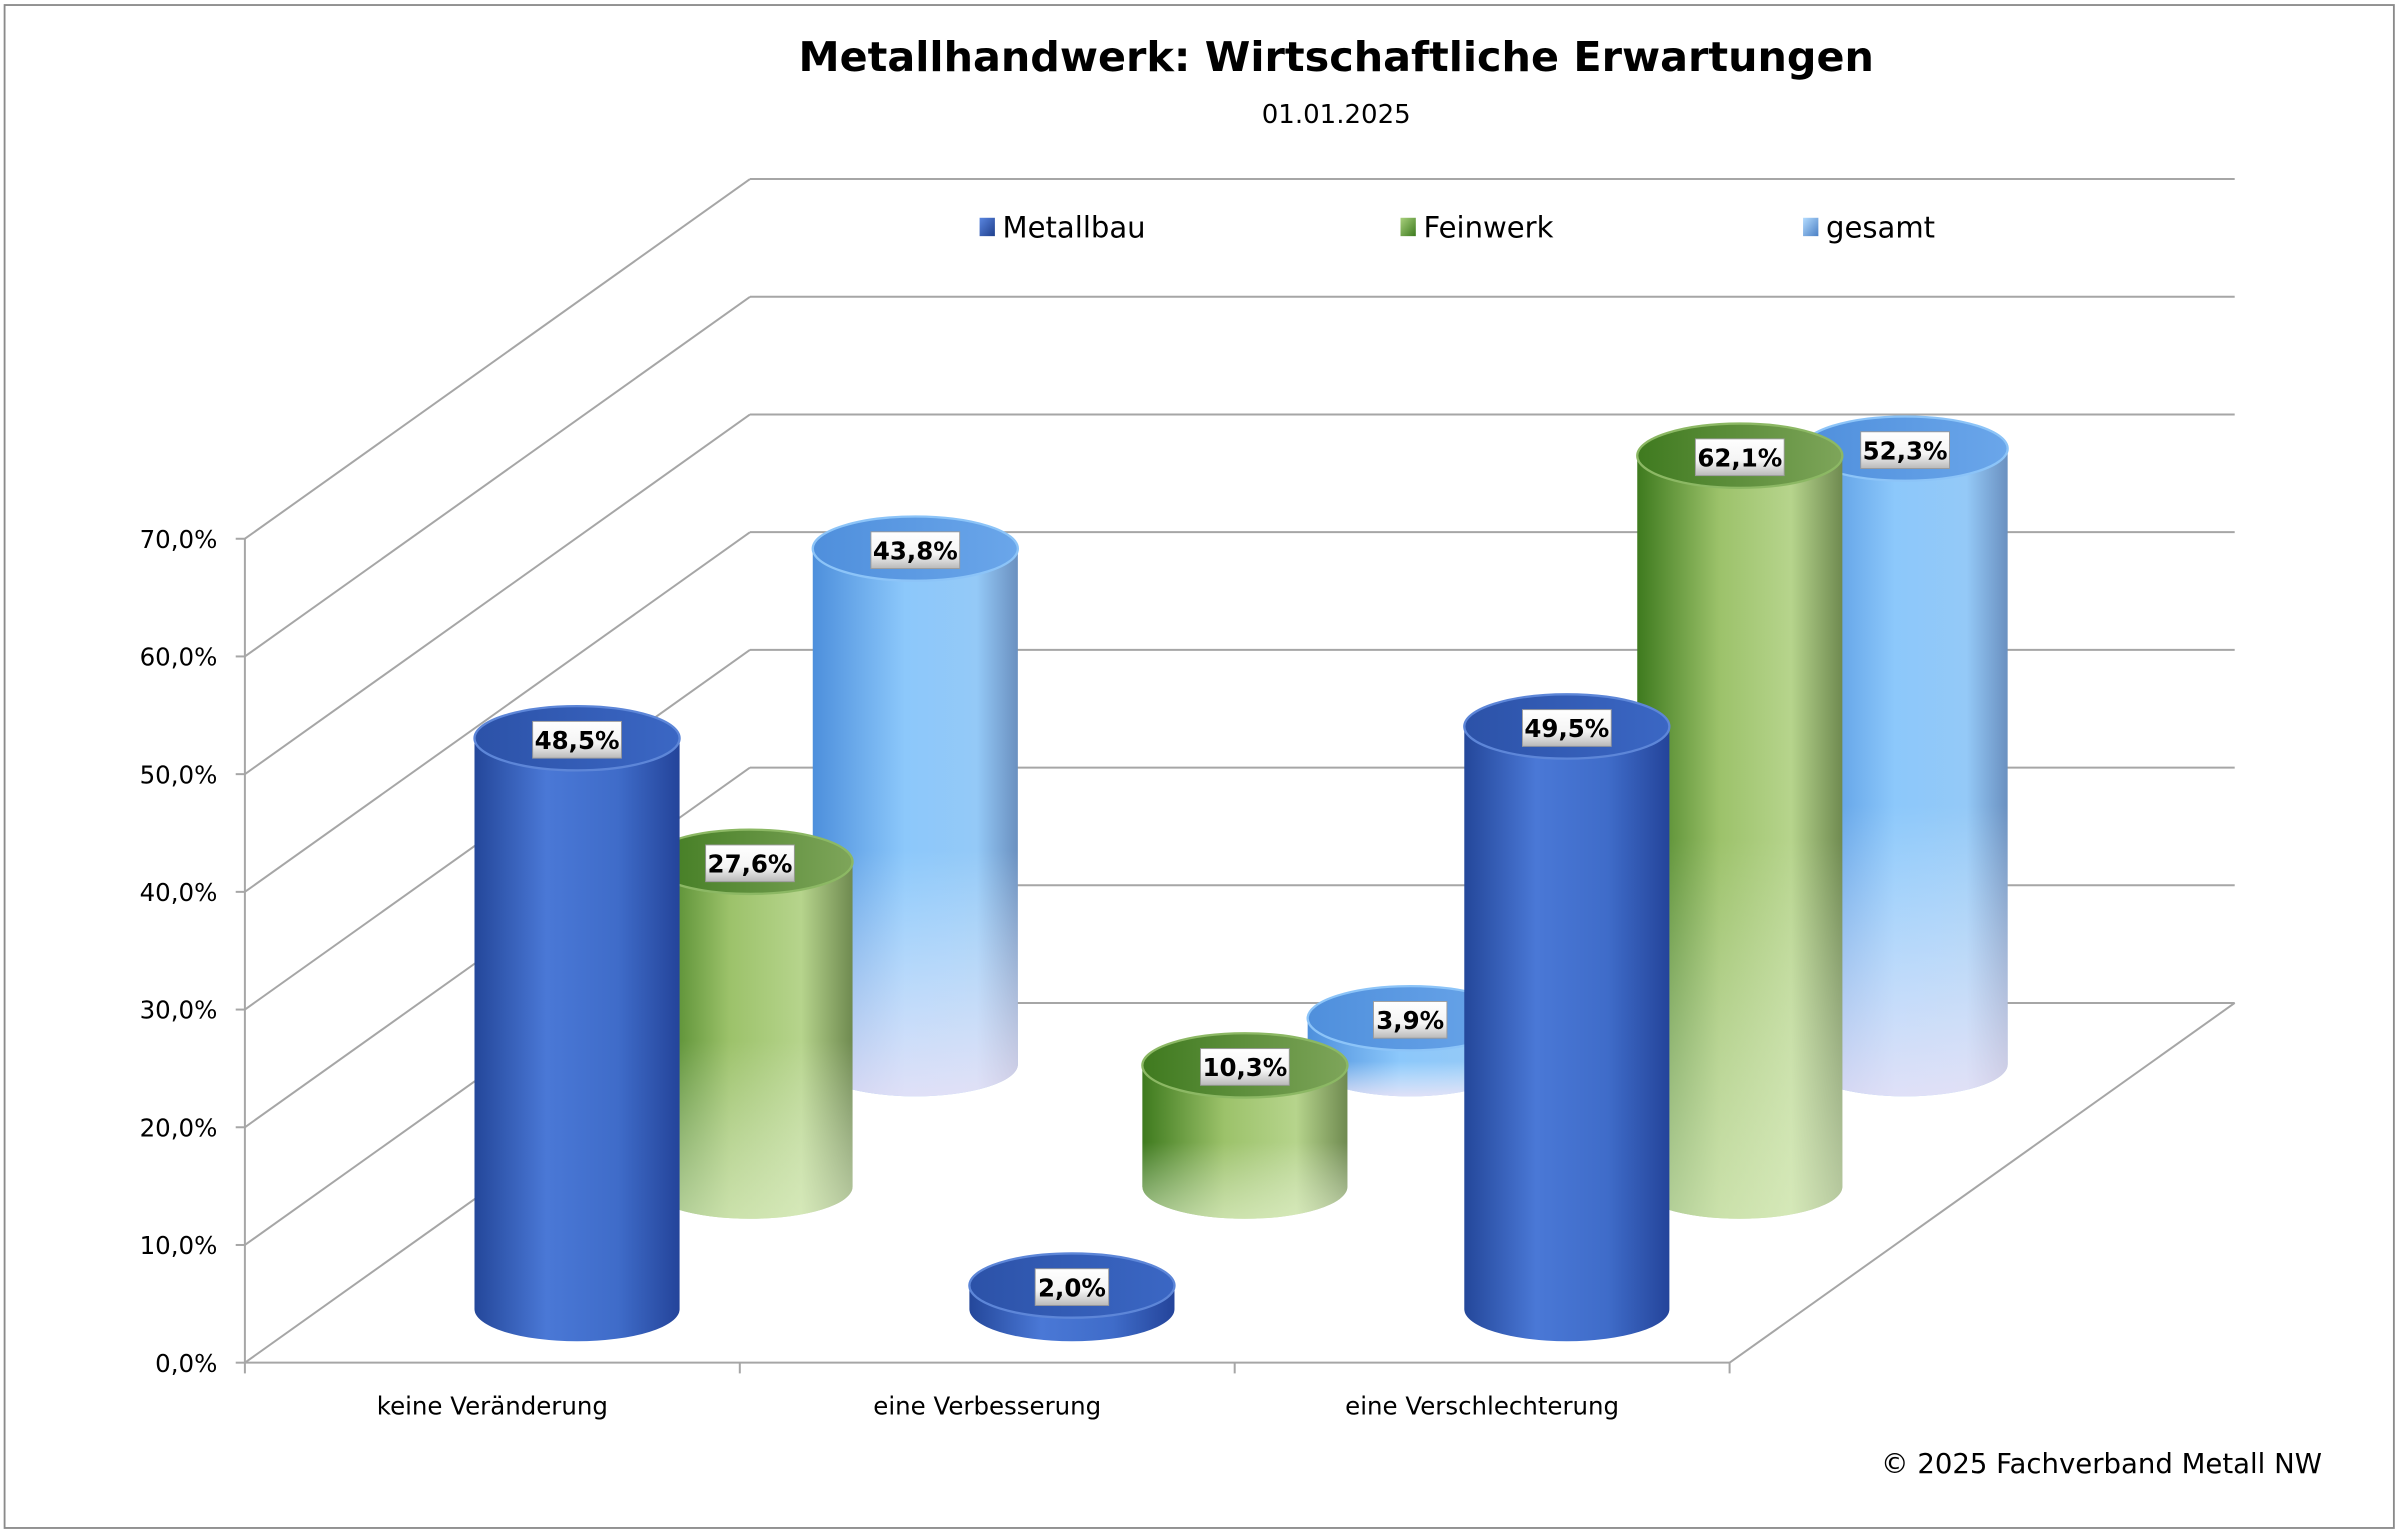 The height and width of the screenshot is (1538, 2400). I want to click on cylinder-feinwerk: 10,3%, so click(1245, 1125).